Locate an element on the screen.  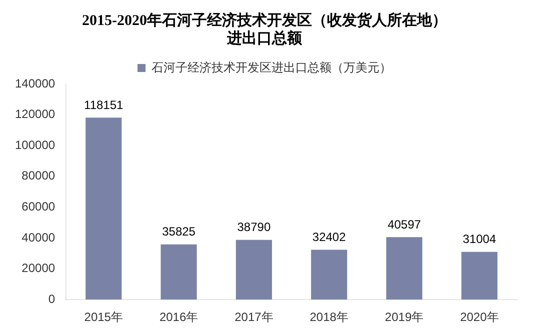
y-tick-label: 100000 is located at coordinates (35, 145).